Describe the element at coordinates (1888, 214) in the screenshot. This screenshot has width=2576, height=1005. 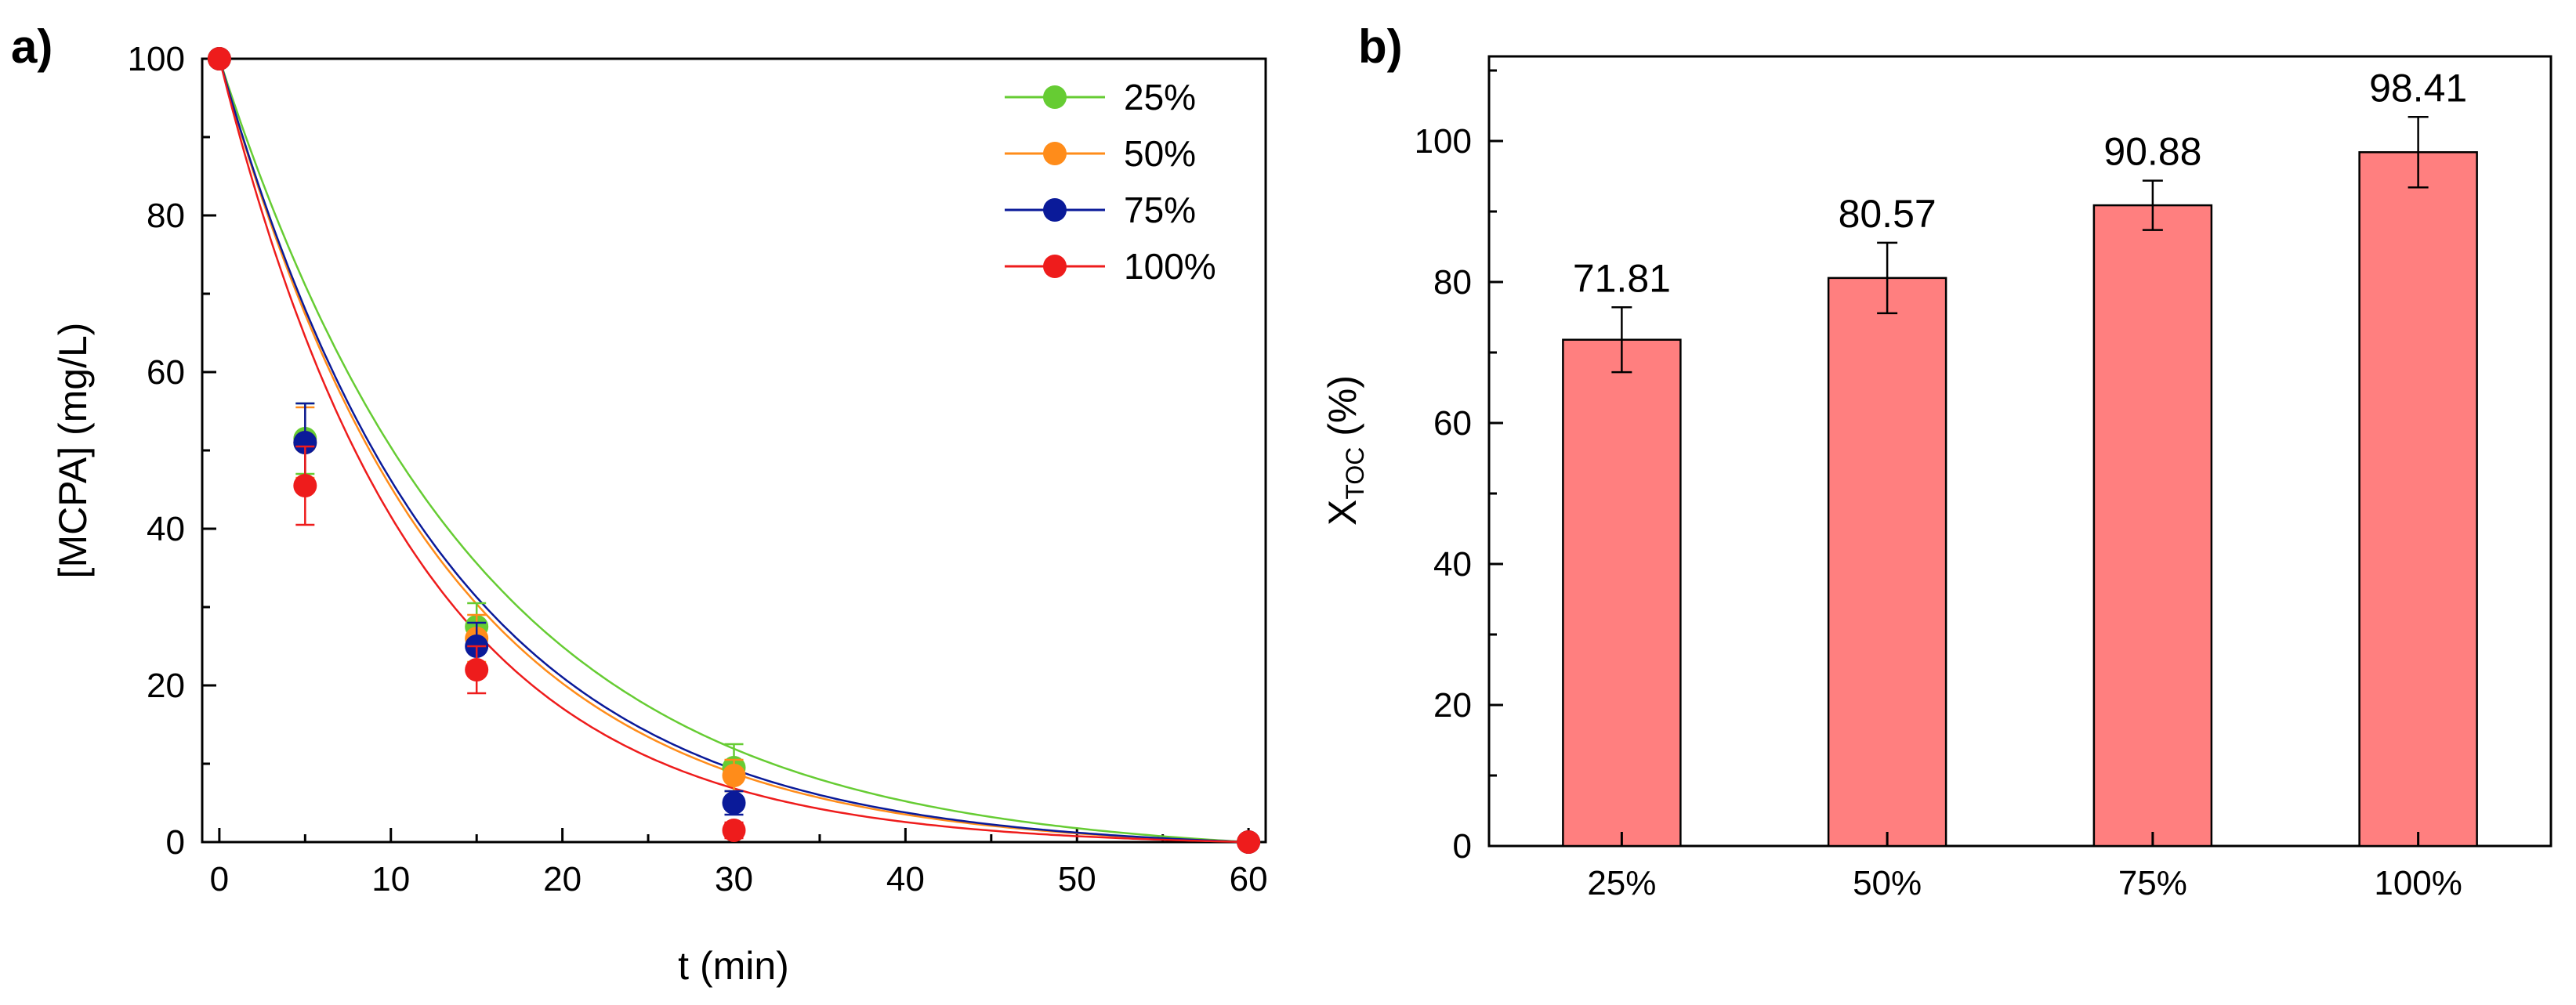
I see `bar-value-label: 80.57` at that location.